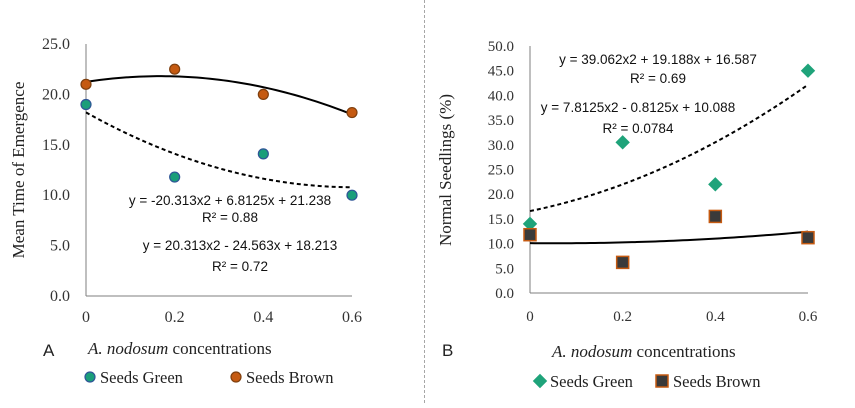 The image size is (855, 408). Describe the element at coordinates (18, 170) in the screenshot. I see `y-axis-label: Mean Time of Emergence` at that location.